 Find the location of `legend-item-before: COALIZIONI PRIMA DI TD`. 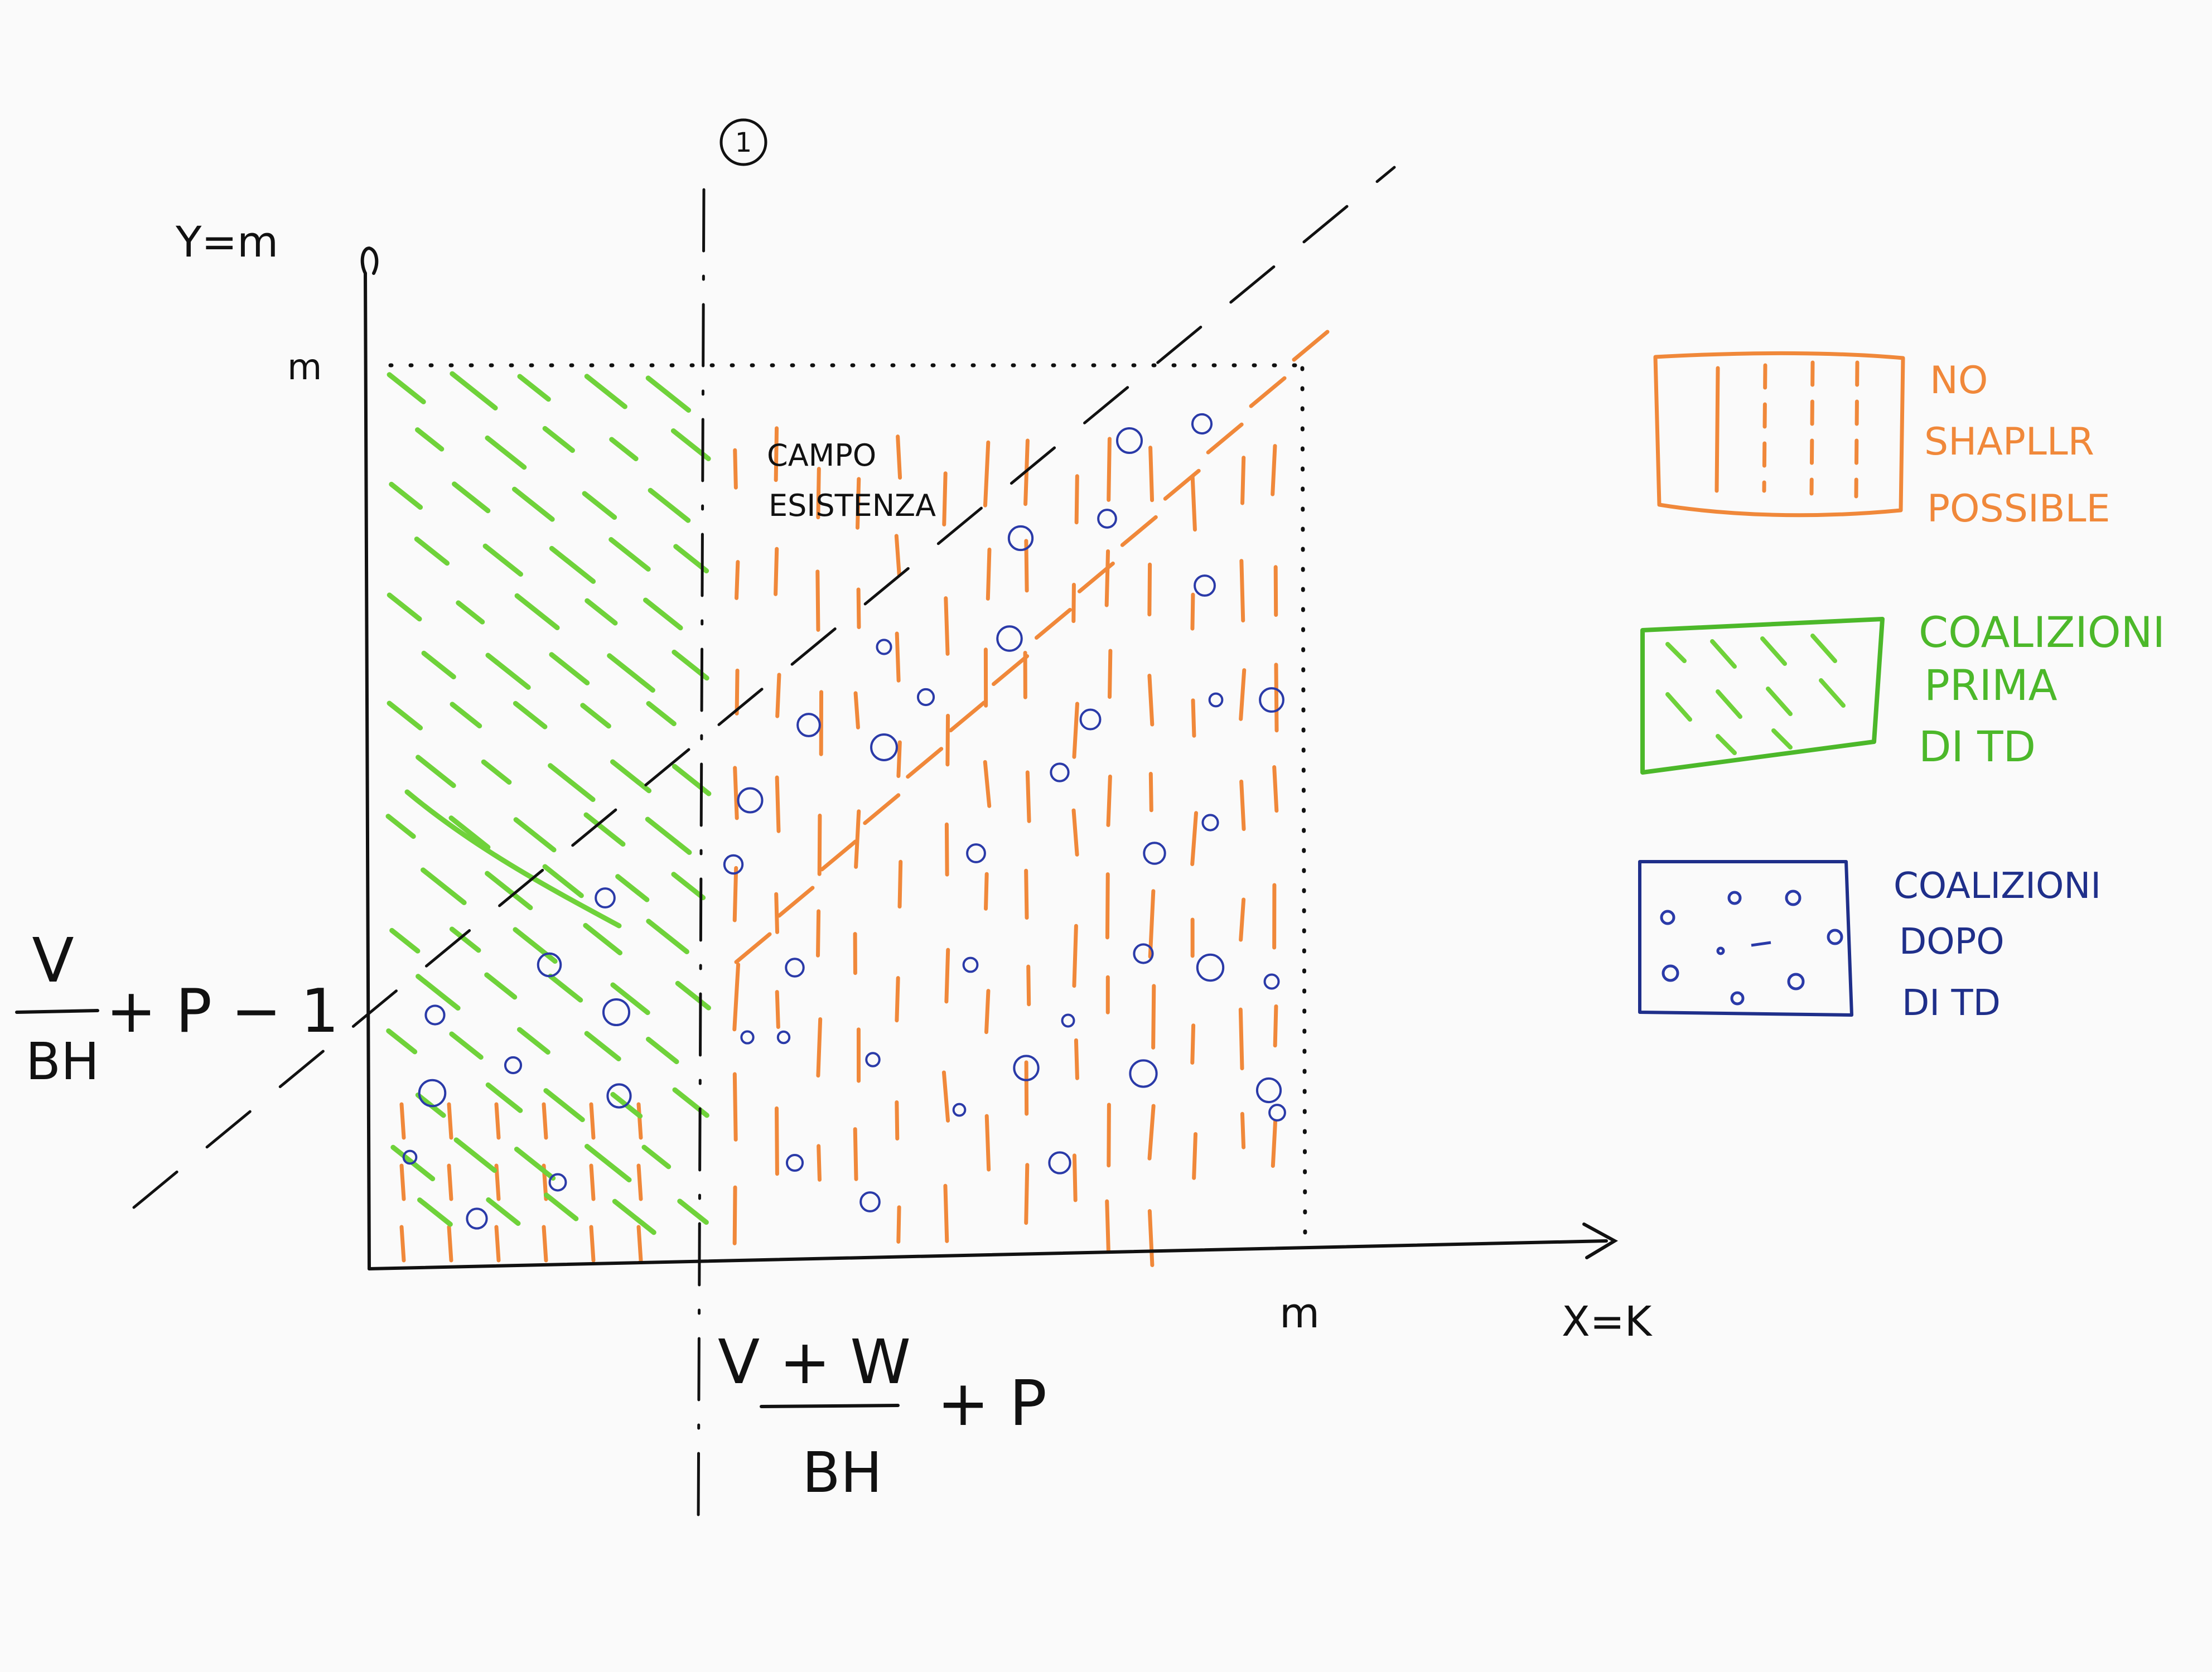

legend-item-before: COALIZIONI PRIMA DI TD is located at coordinates (1902, 691).